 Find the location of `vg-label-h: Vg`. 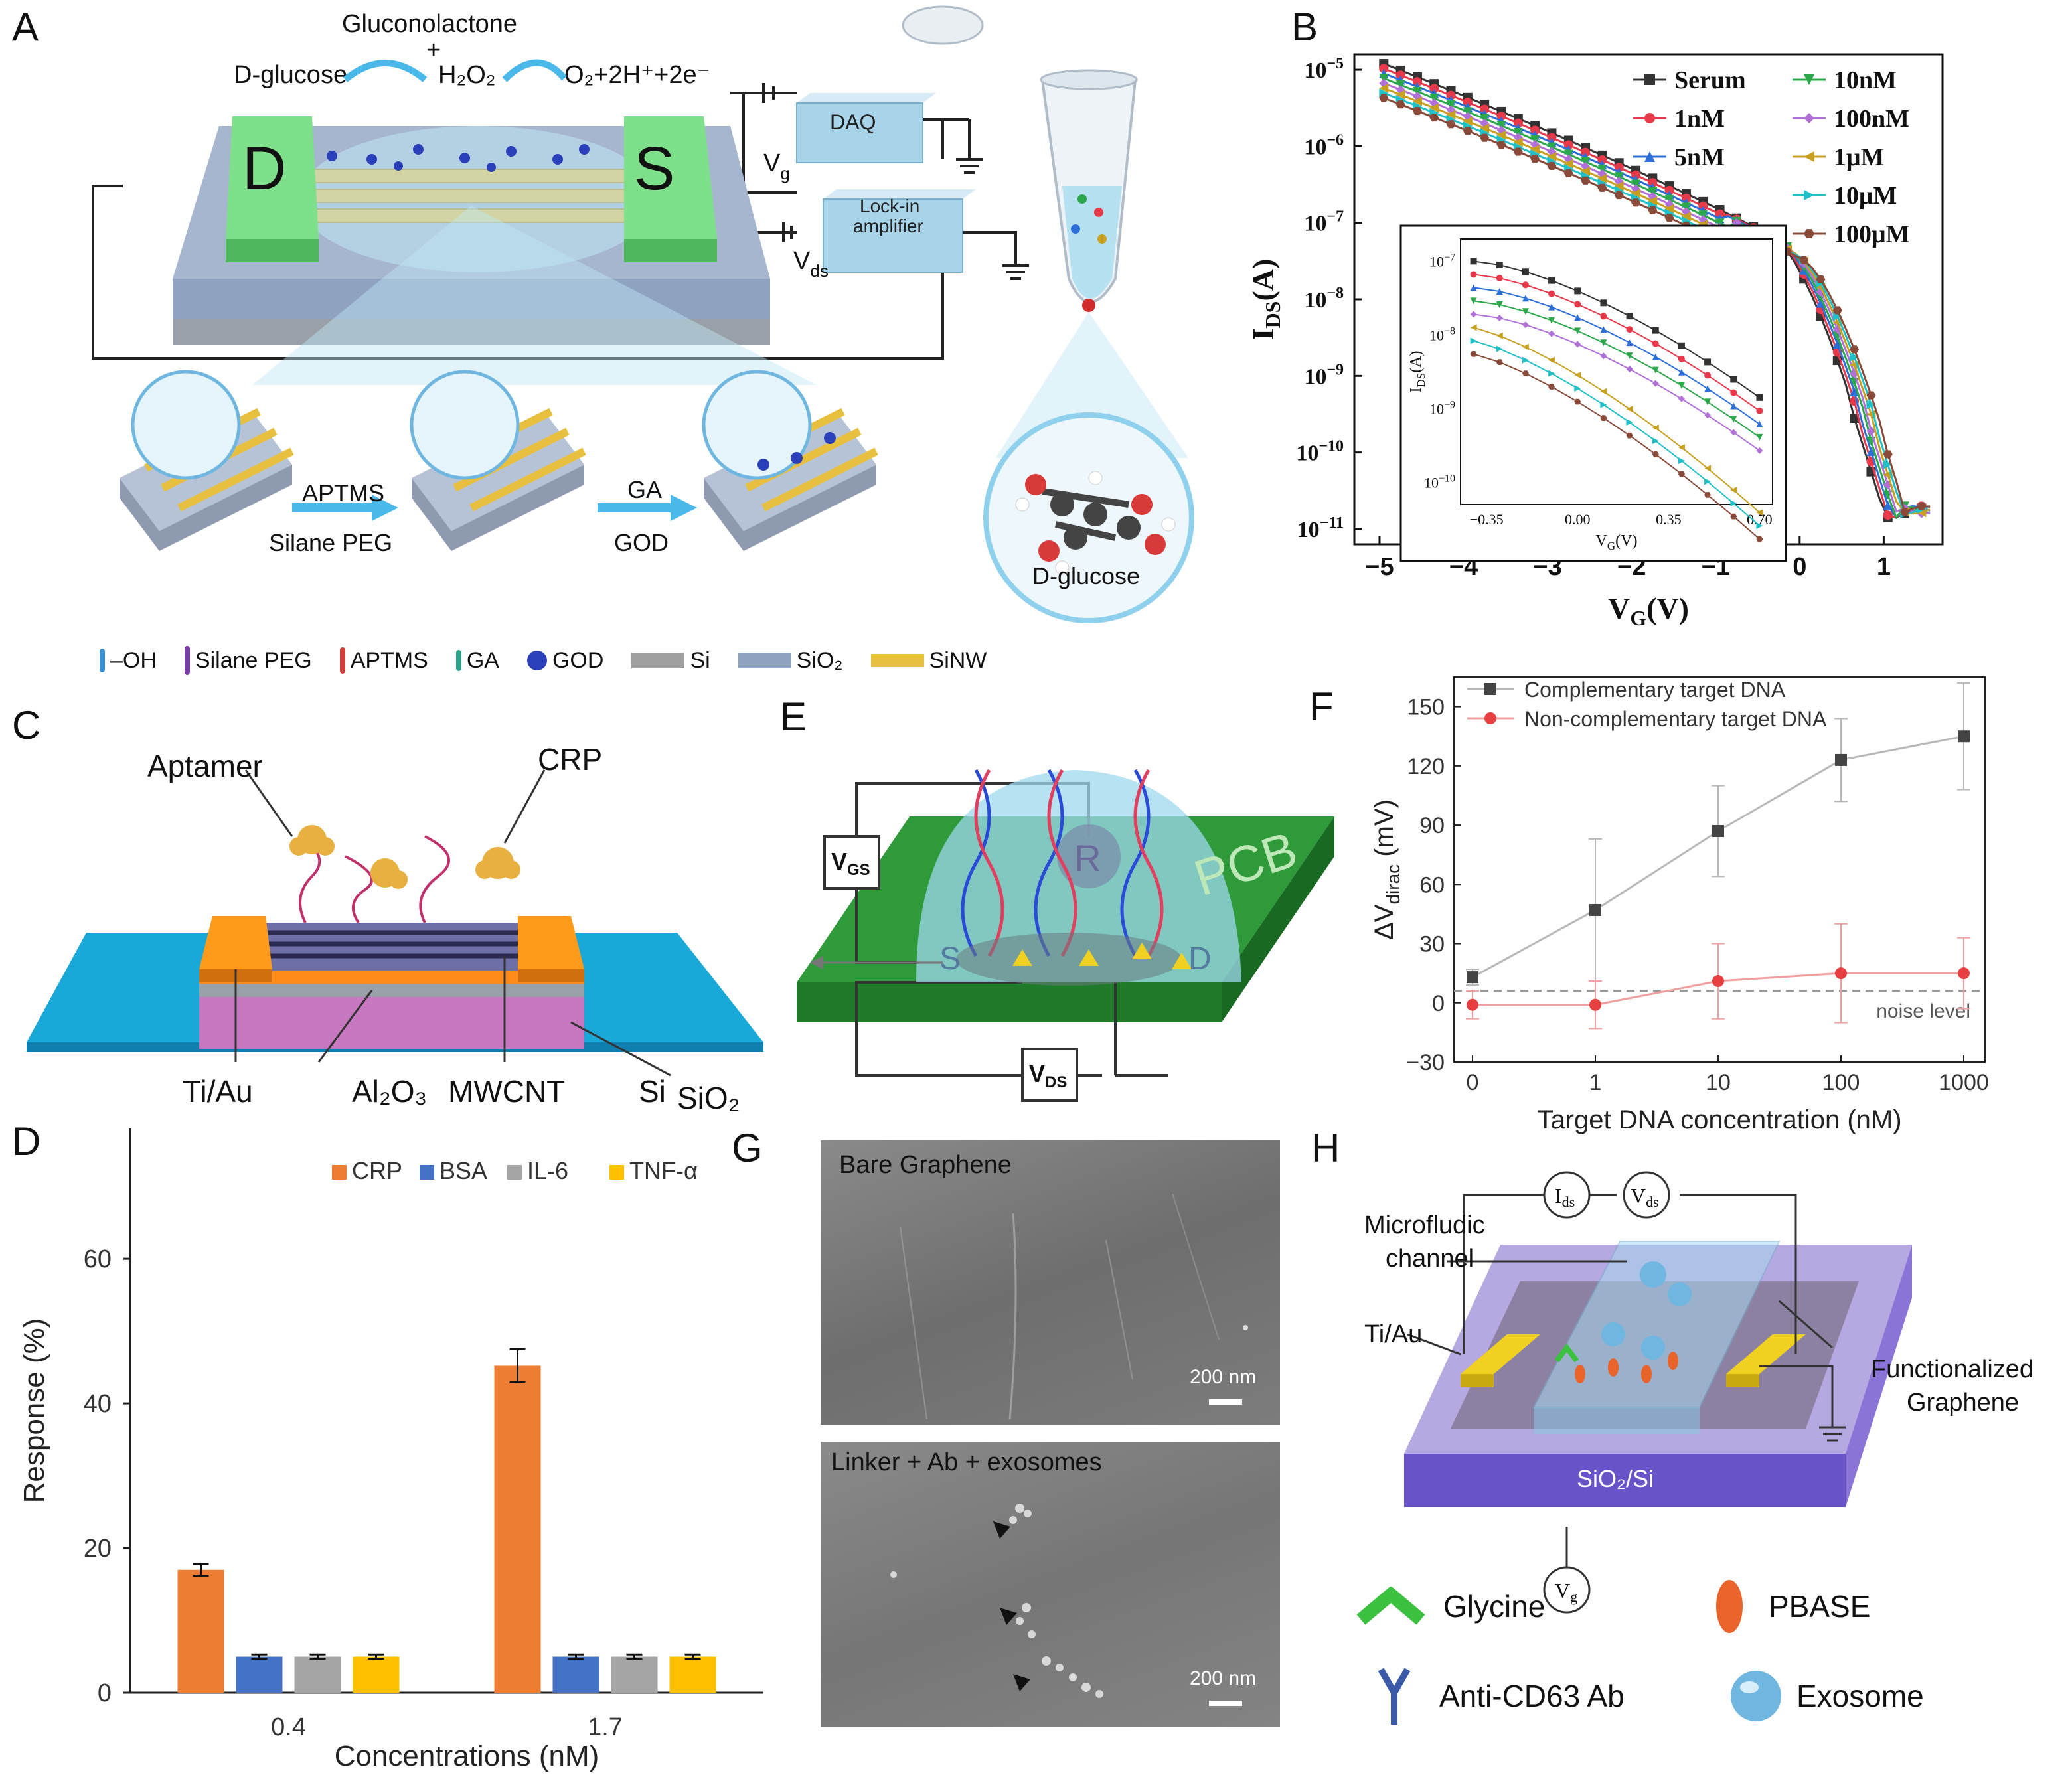

vg-label-h: Vg is located at coordinates (1566, 1592).